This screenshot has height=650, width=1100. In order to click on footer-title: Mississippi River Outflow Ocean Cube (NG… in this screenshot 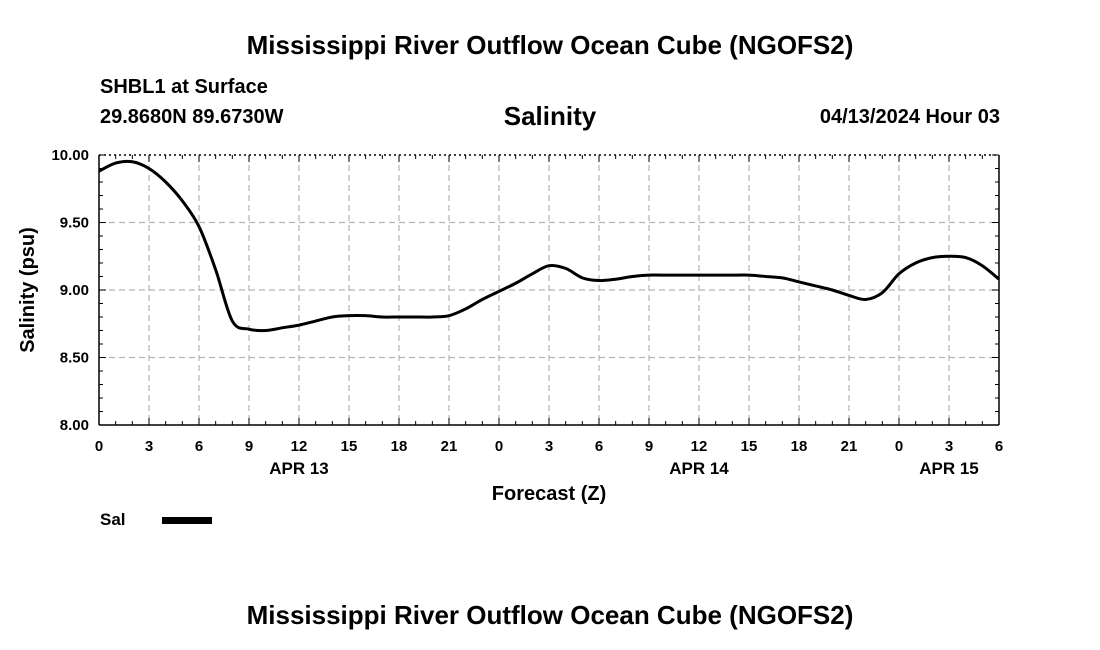, I will do `click(550, 615)`.